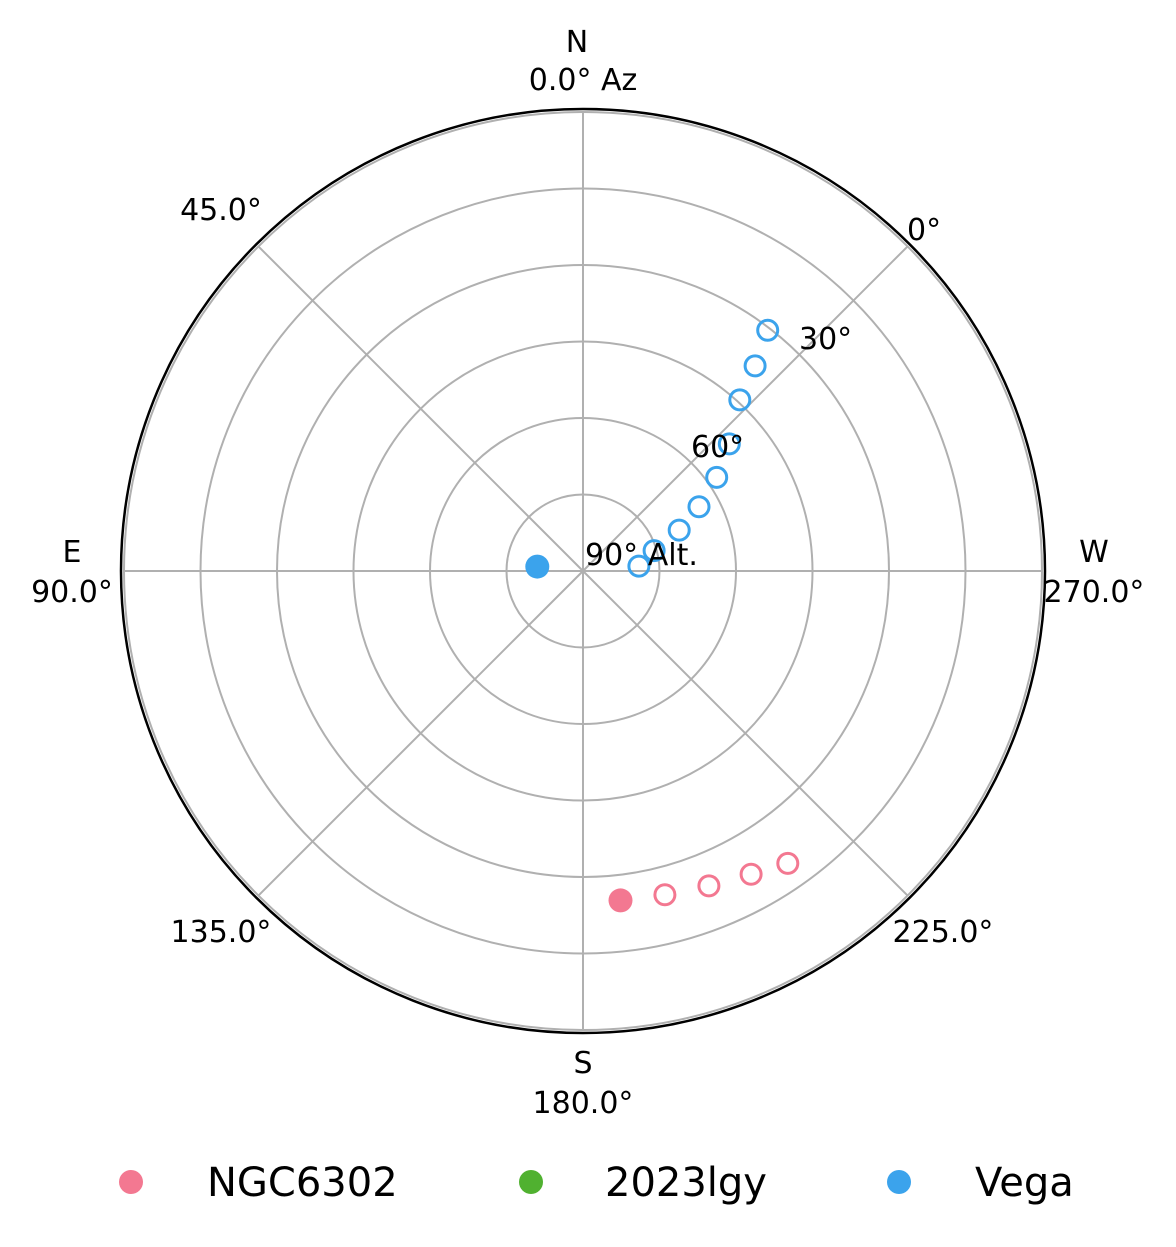  I want to click on azimuth-label-270: 270.0°, so click(1094, 592).